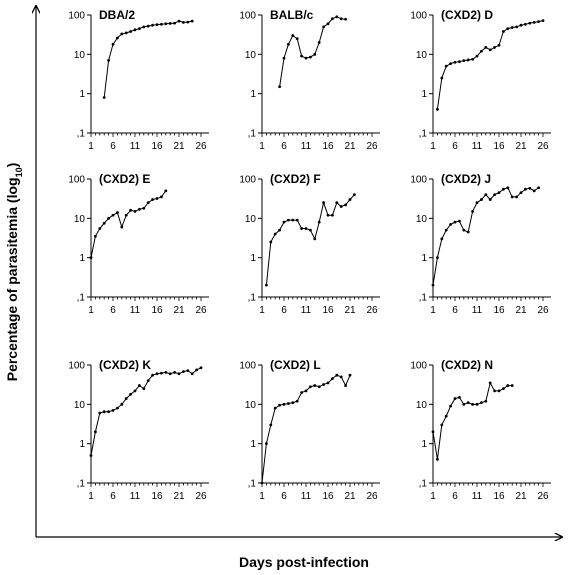 Image resolution: width=570 pixels, height=575 pixels. I want to click on panel-title: (CXD2) D, so click(467, 15).